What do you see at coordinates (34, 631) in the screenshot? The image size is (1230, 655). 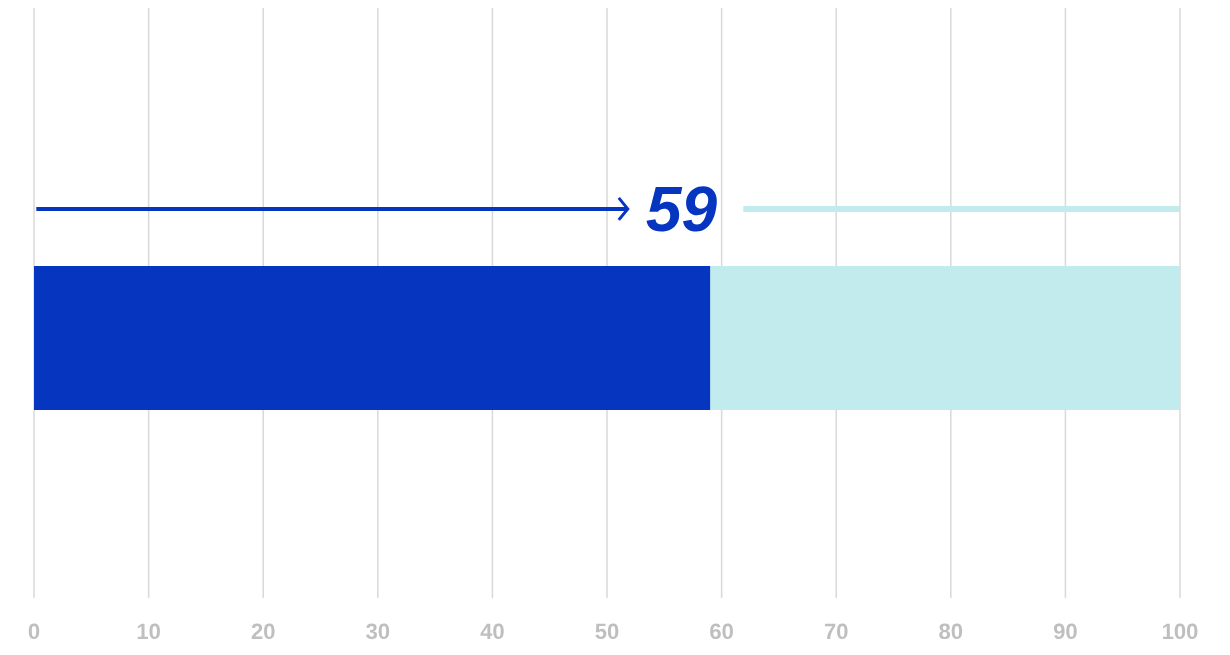 I see `x-tick-label: 0` at bounding box center [34, 631].